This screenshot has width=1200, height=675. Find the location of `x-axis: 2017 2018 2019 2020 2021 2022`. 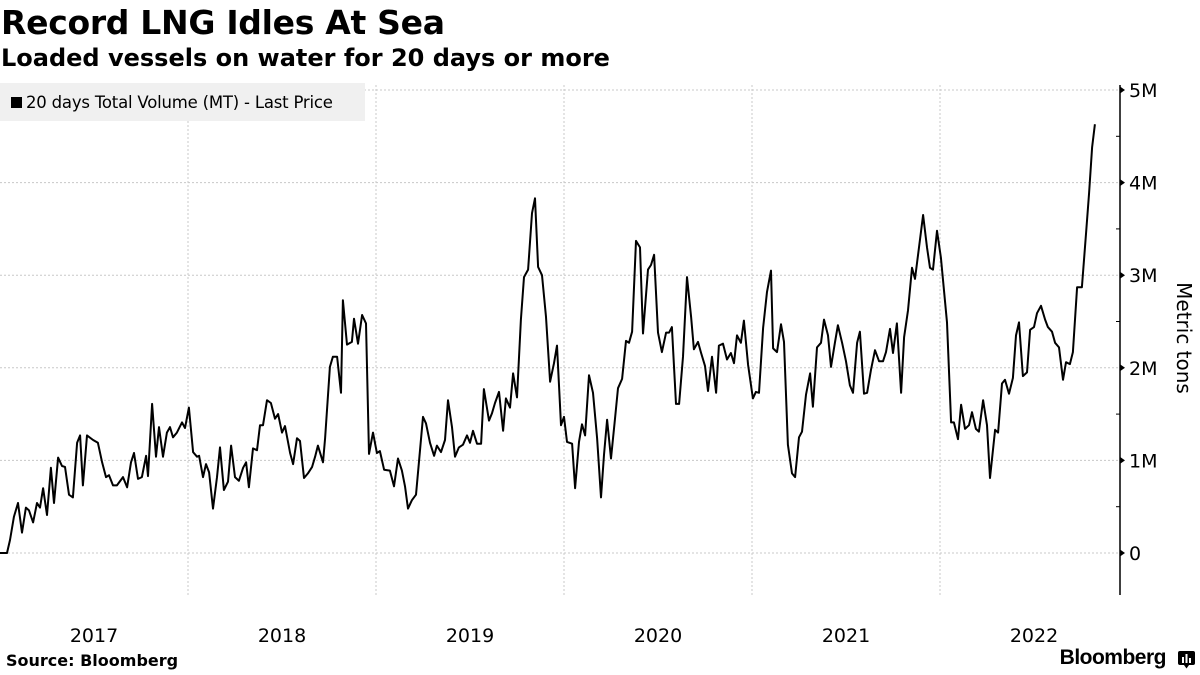

x-axis: 2017 2018 2019 2020 2021 2022 is located at coordinates (564, 636).